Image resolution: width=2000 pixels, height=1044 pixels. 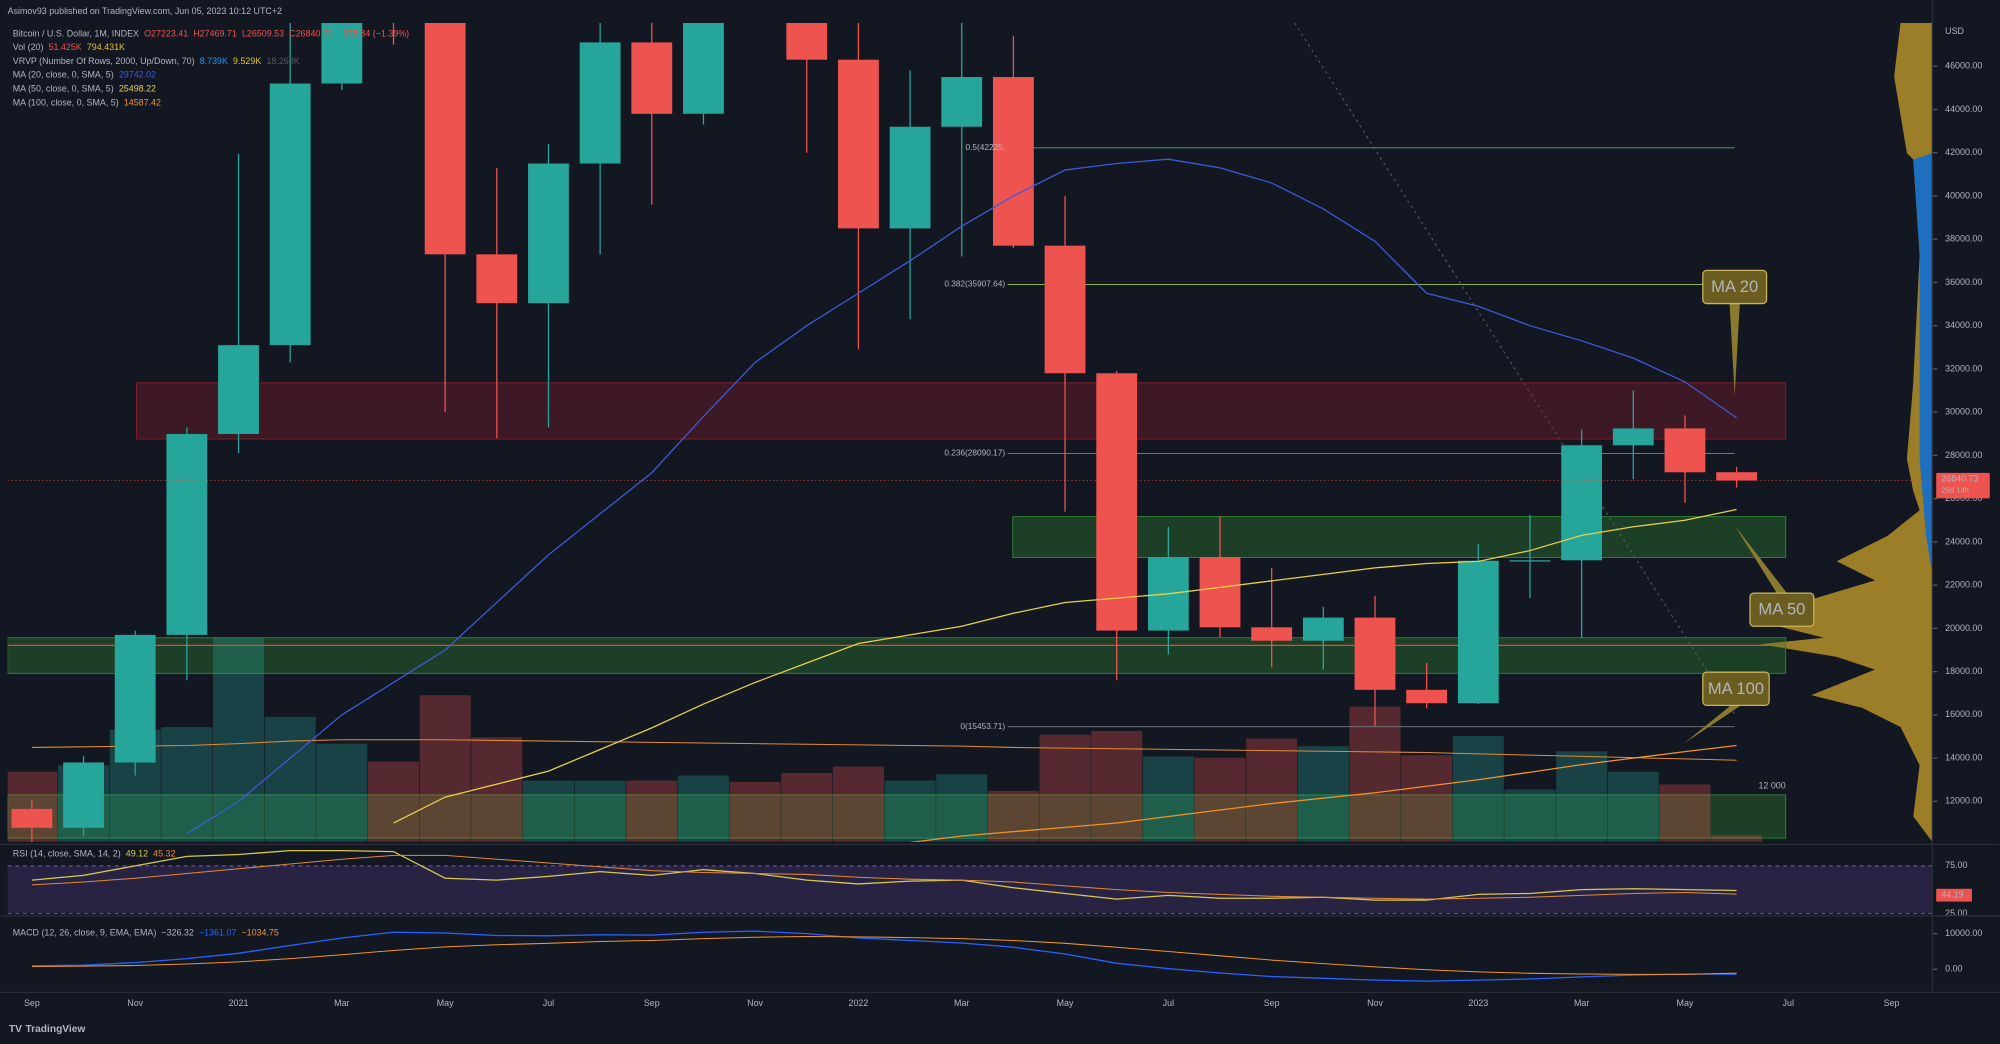 What do you see at coordinates (1515, 368) in the screenshot?
I see `trend-line` at bounding box center [1515, 368].